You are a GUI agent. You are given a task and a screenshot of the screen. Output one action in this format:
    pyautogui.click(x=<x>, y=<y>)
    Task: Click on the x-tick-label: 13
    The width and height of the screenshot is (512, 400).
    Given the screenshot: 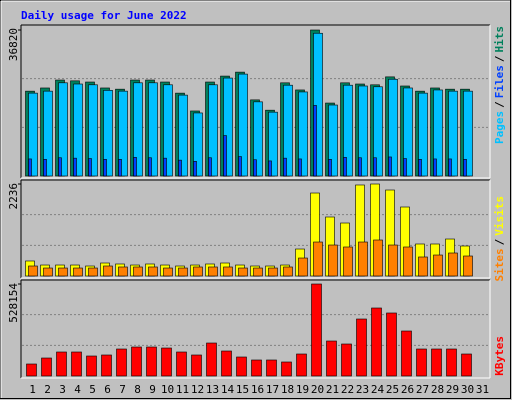 What is the action you would take?
    pyautogui.click(x=212, y=389)
    